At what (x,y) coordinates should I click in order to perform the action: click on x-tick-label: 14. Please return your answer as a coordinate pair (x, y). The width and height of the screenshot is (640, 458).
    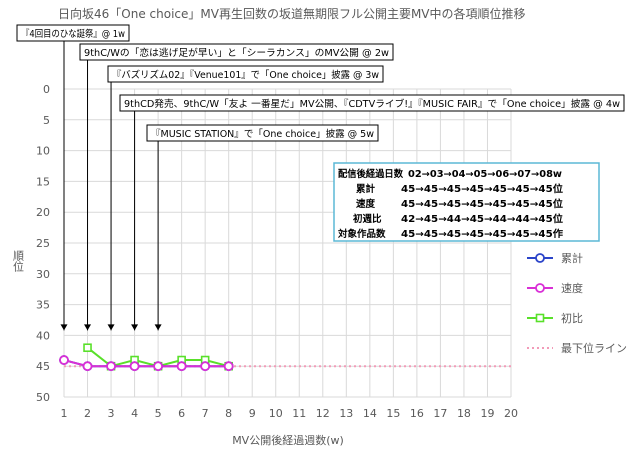
    Looking at the image, I should click on (370, 413).